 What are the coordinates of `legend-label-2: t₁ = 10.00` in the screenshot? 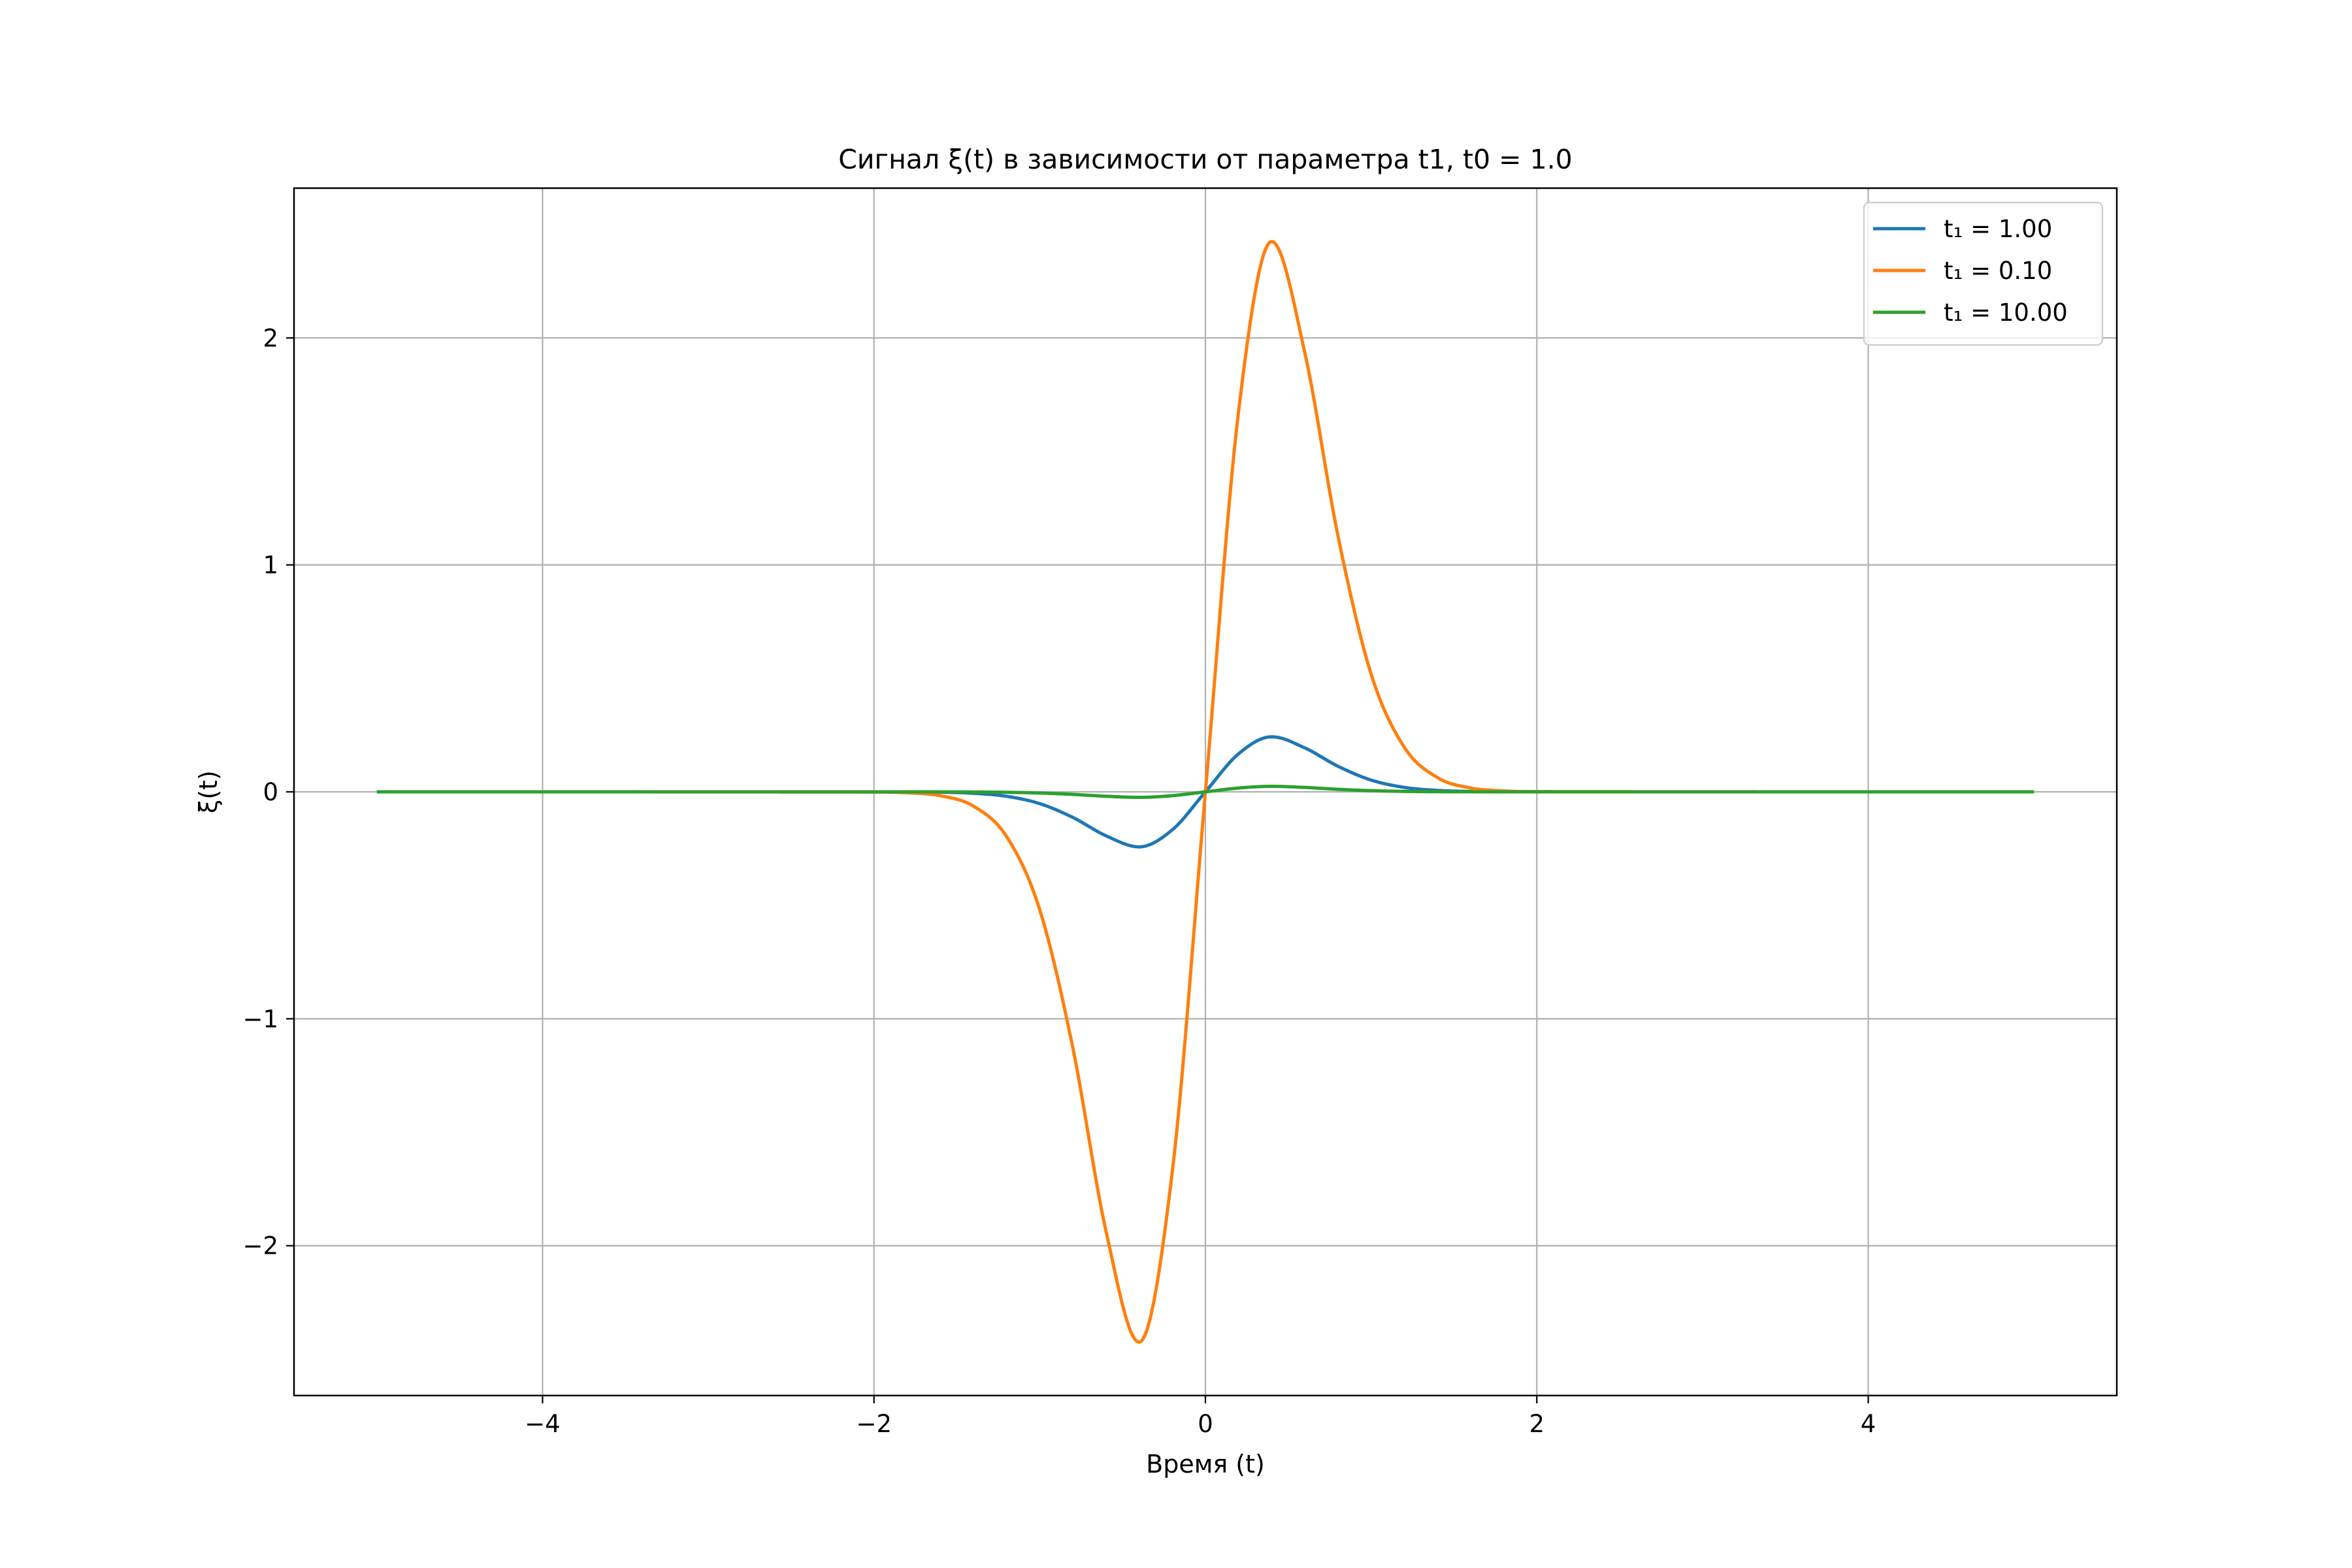 It's located at (2006, 313).